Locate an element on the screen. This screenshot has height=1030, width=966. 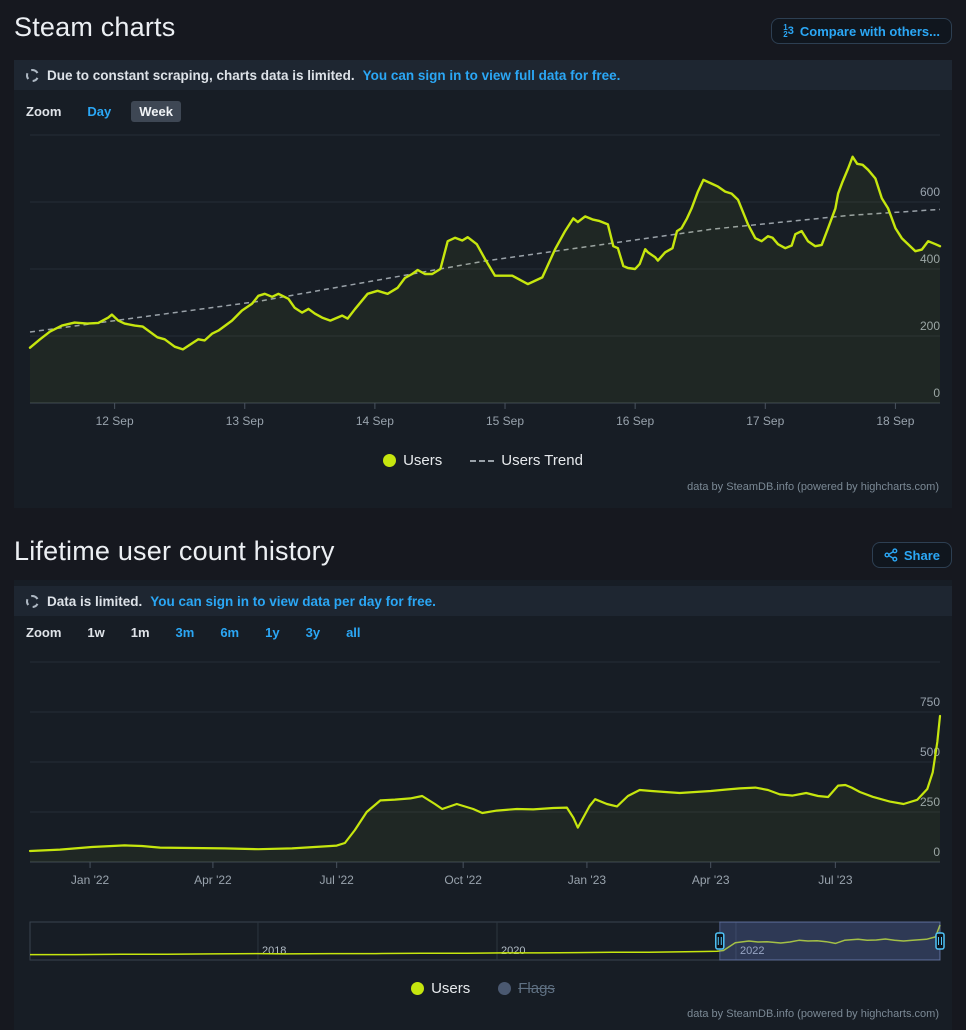
axis-label: 2020 is located at coordinates (513, 951).